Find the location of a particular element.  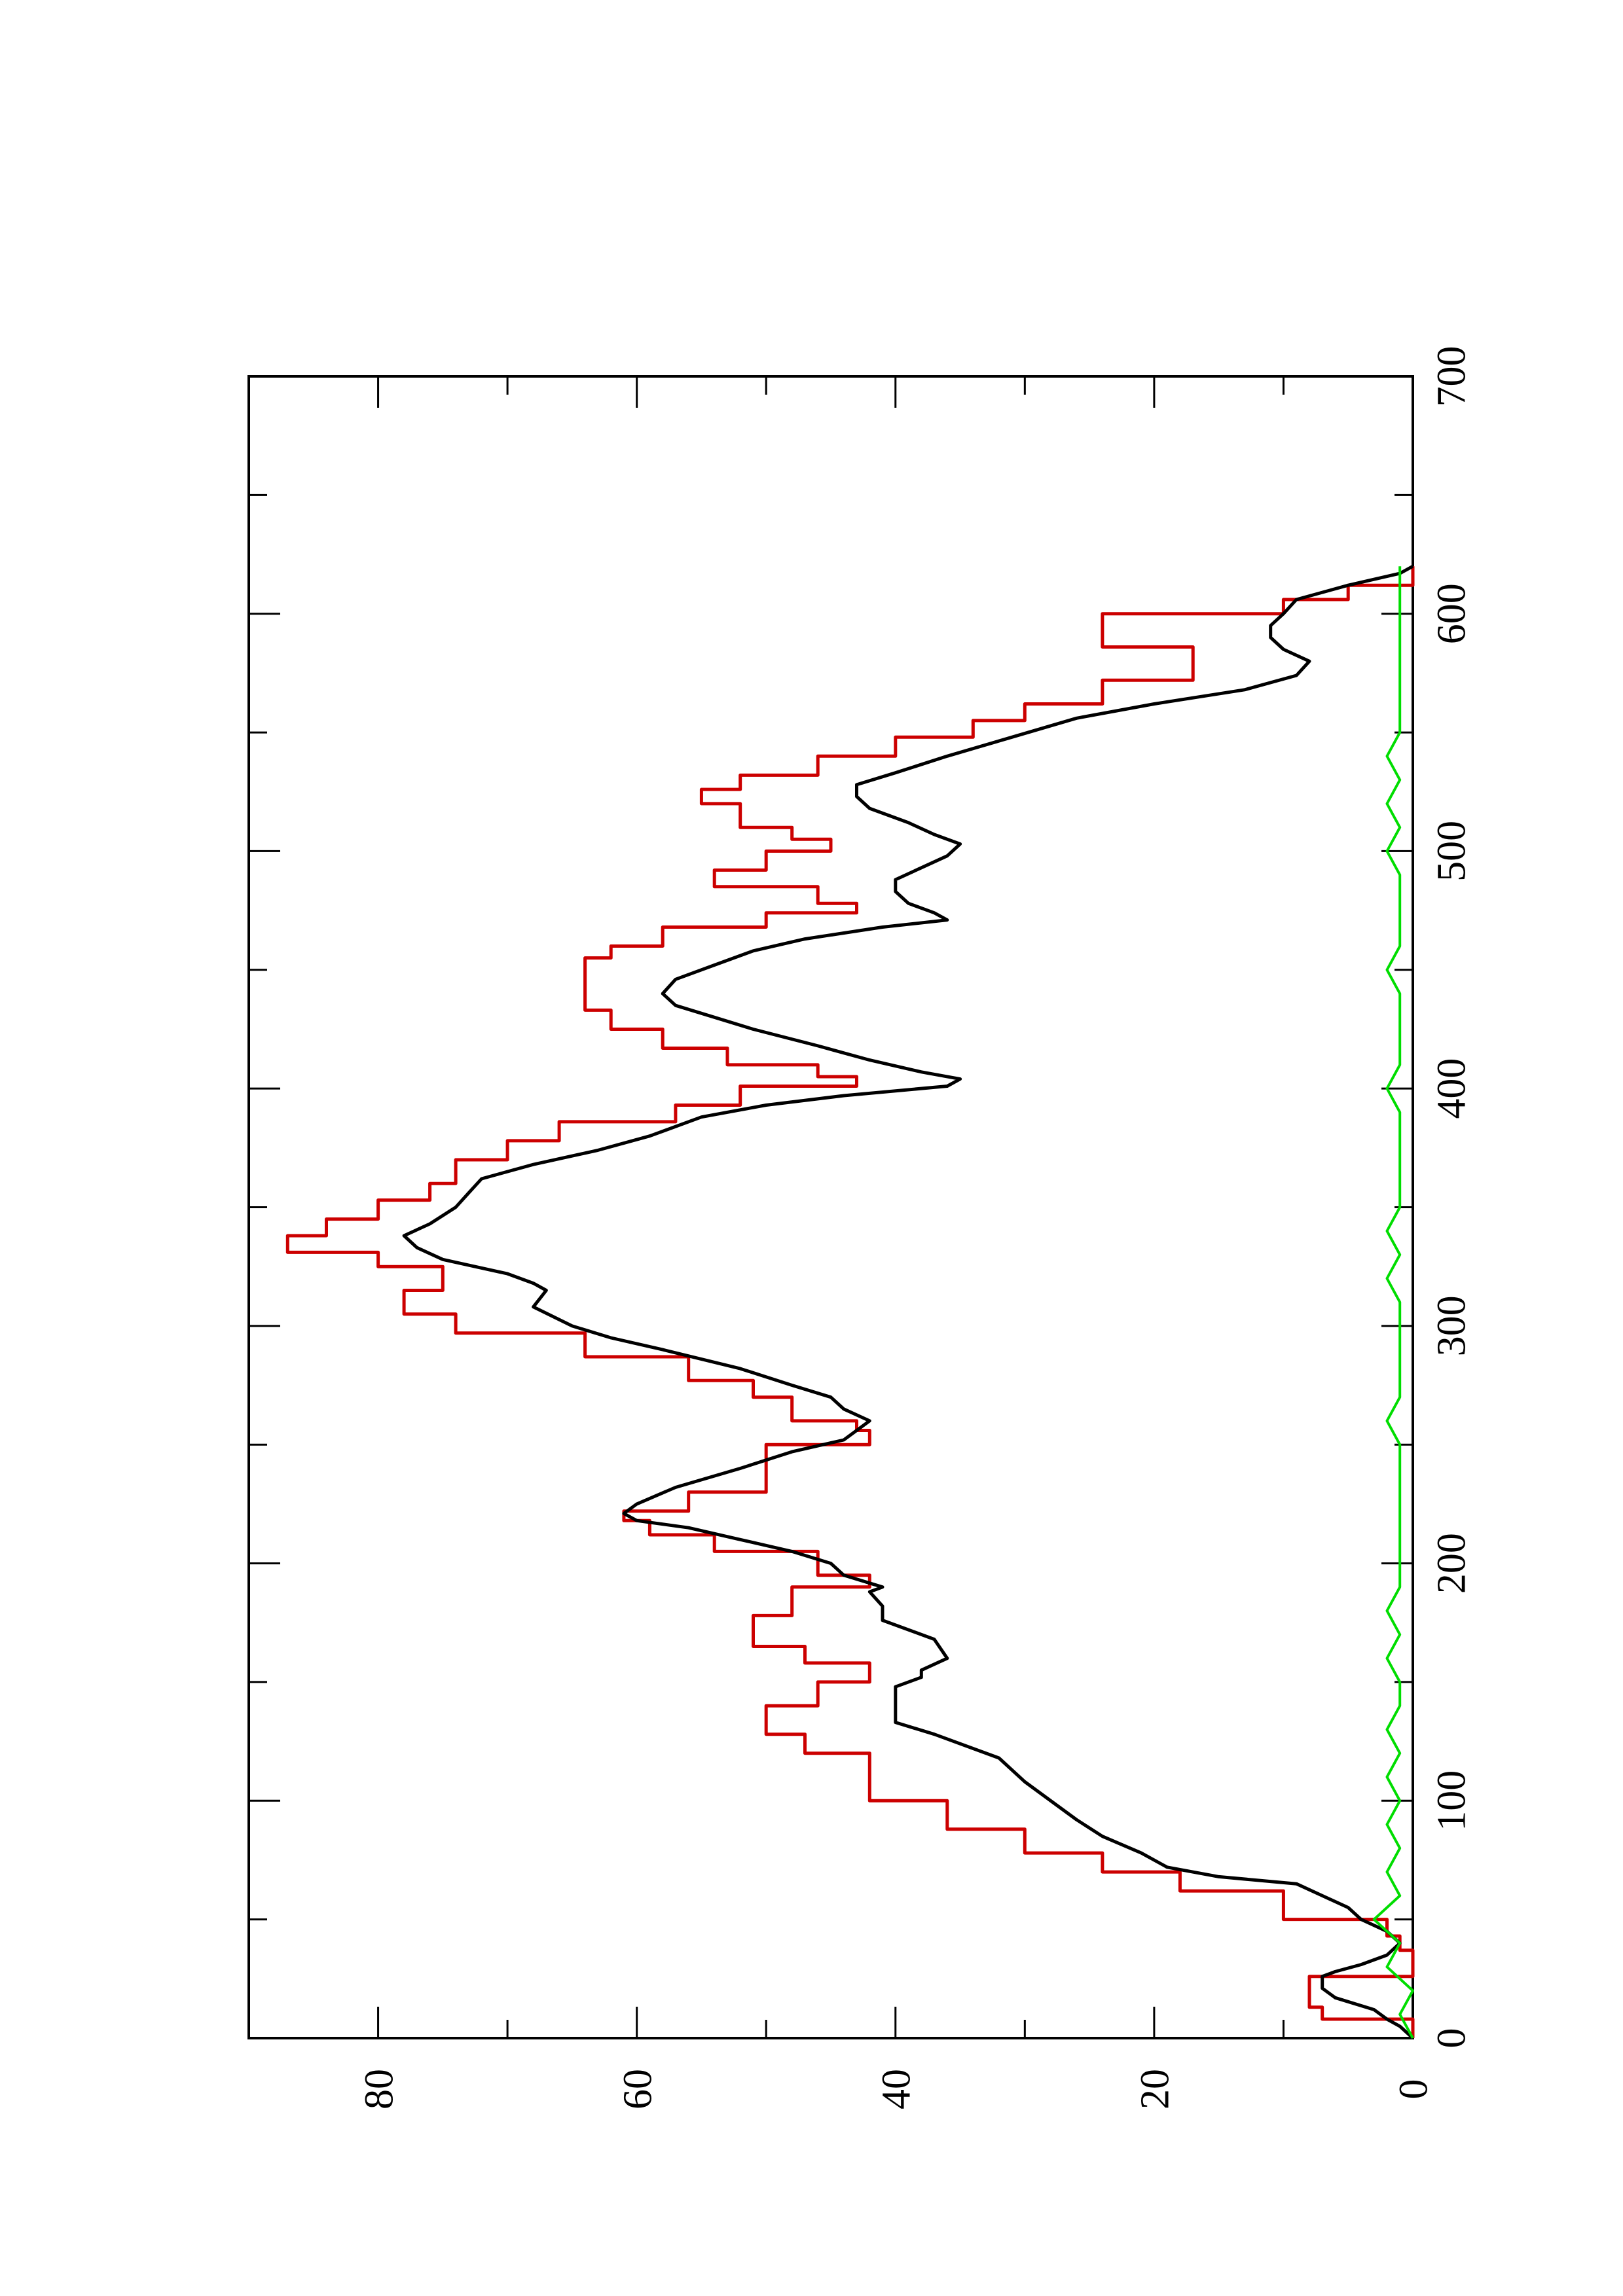

y-tick-label: 20 is located at coordinates (1155, 2089).